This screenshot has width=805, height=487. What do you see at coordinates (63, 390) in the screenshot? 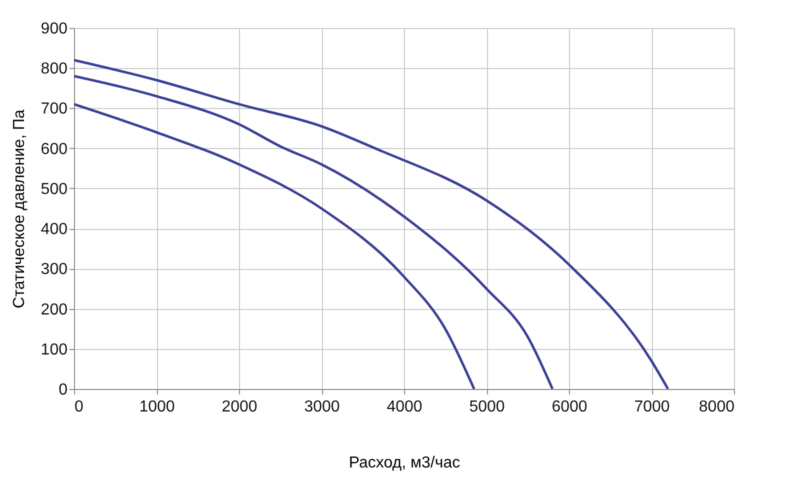
I see `y-tick-label: 0` at bounding box center [63, 390].